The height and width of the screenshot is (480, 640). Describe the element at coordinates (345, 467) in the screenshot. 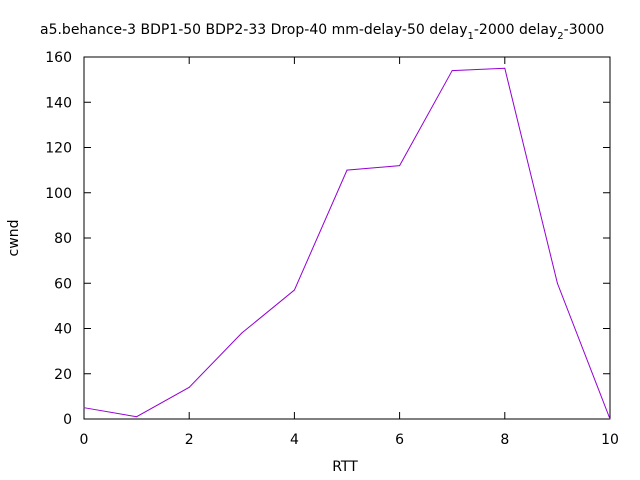

I see `x-axis-title: RTT` at that location.